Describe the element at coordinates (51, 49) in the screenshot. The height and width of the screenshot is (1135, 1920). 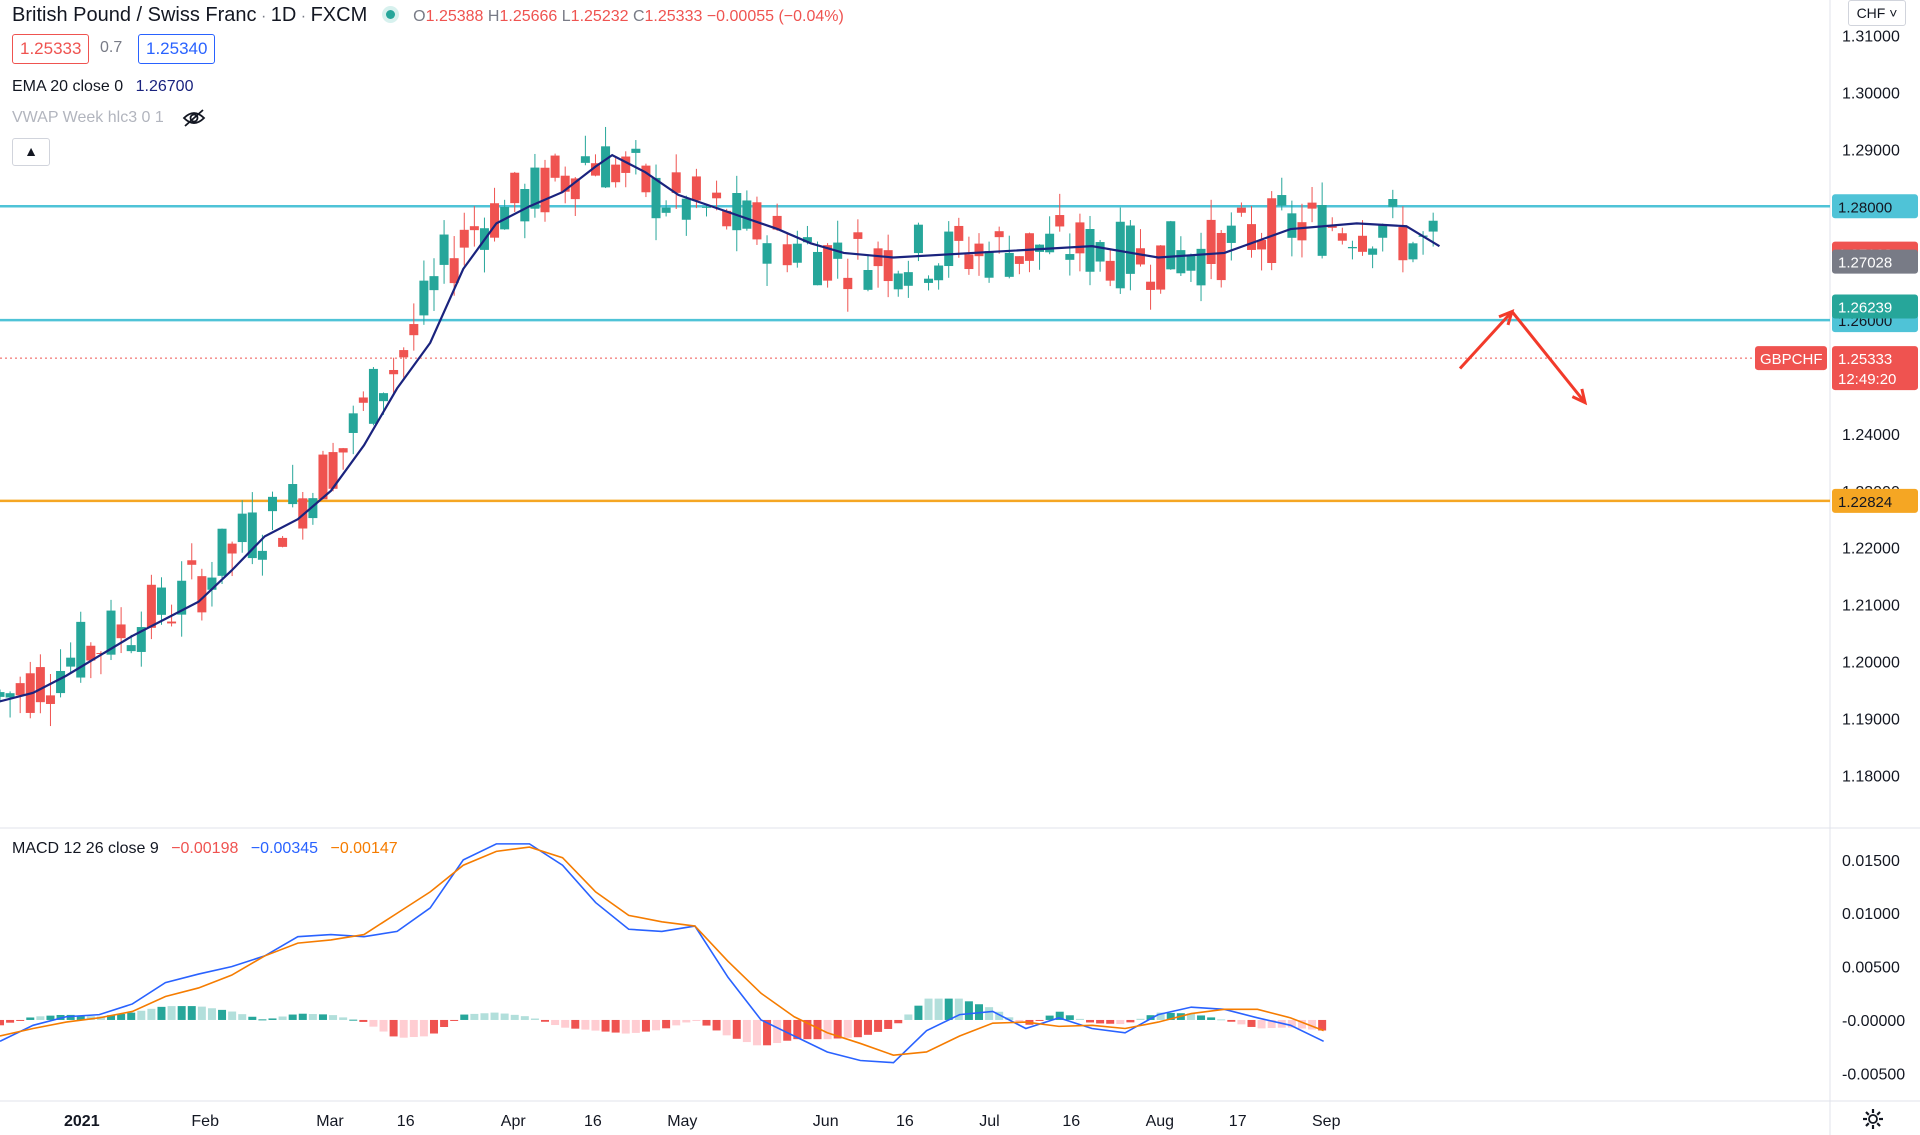
I see `bid-price-box: 1.25333` at that location.